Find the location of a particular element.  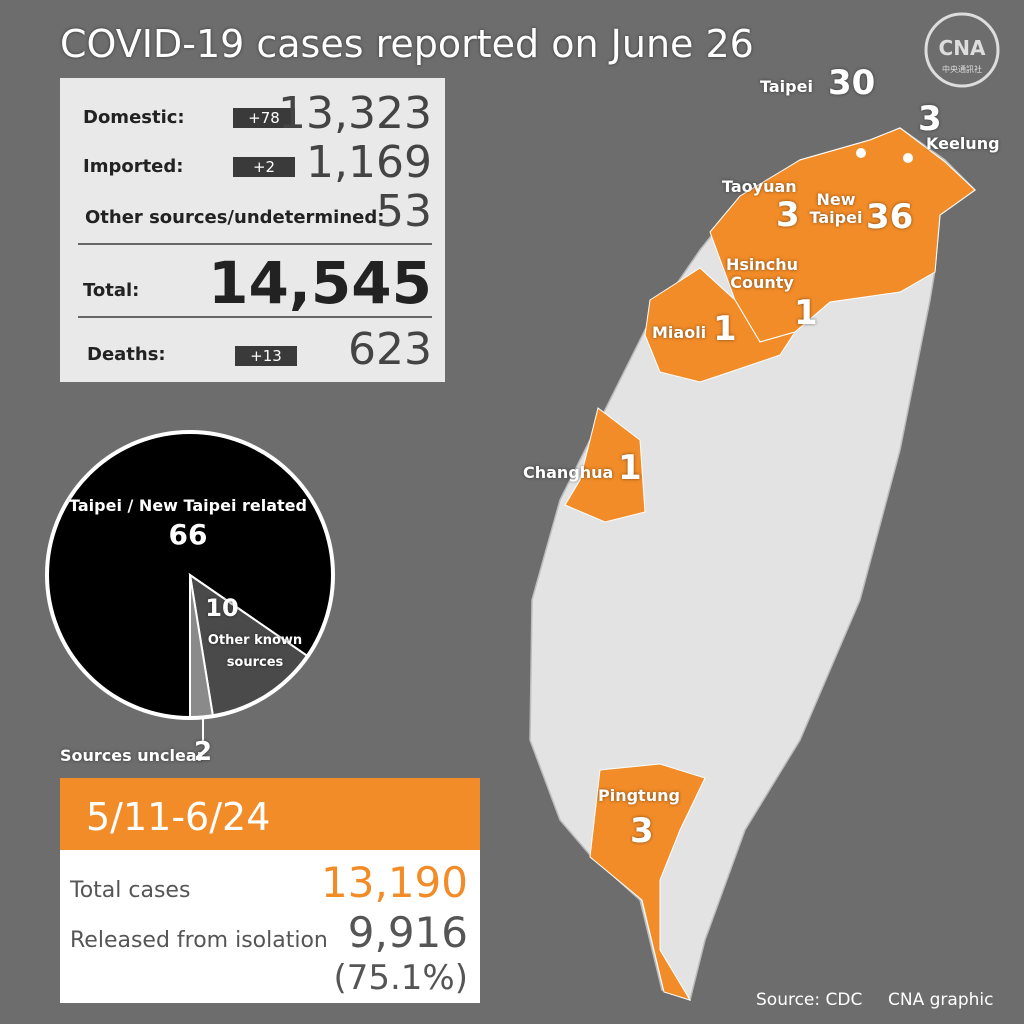

region-name: Hsinchu County is located at coordinates (762, 273).